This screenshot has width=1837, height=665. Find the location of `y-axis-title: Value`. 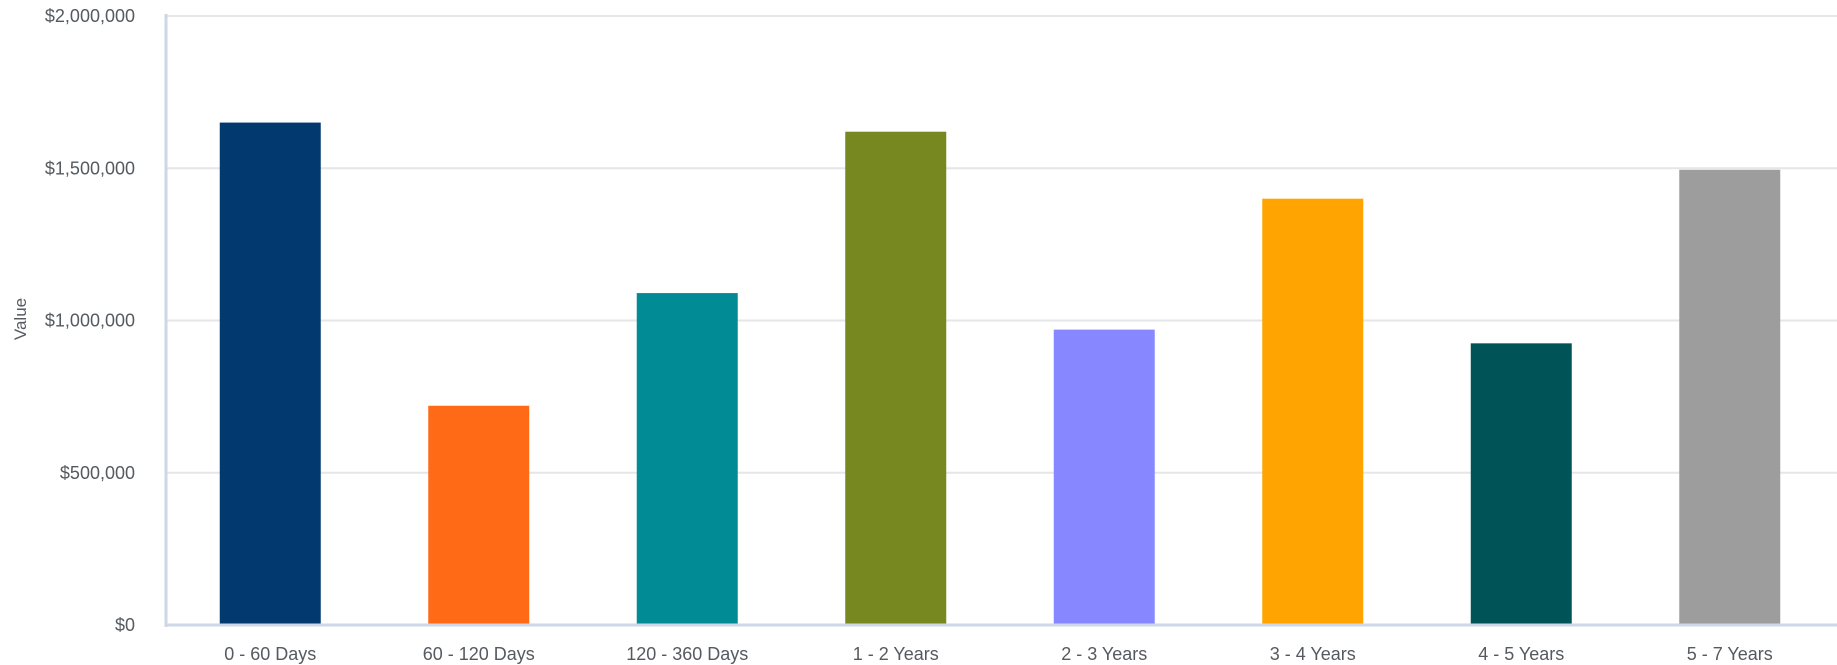

y-axis-title: Value is located at coordinates (20, 319).